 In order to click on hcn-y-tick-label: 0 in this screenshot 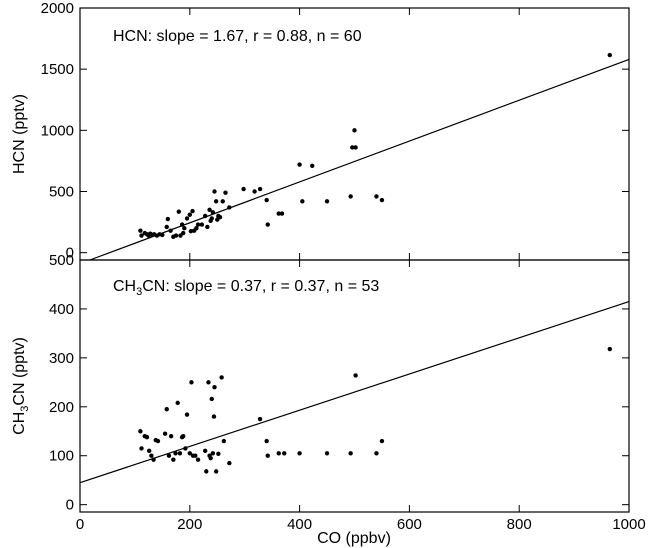, I will do `click(70, 253)`.